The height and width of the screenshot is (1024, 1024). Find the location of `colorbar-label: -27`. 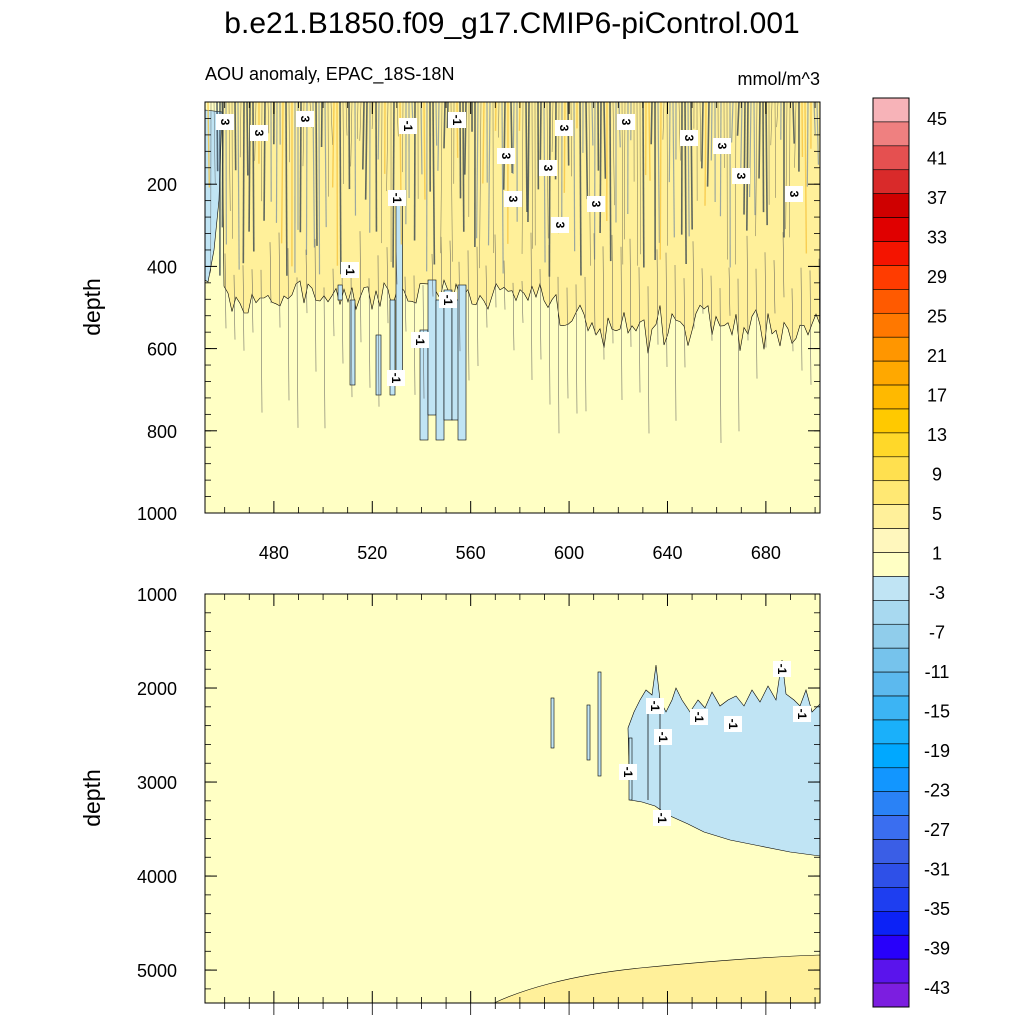

colorbar-label: -27 is located at coordinates (937, 830).